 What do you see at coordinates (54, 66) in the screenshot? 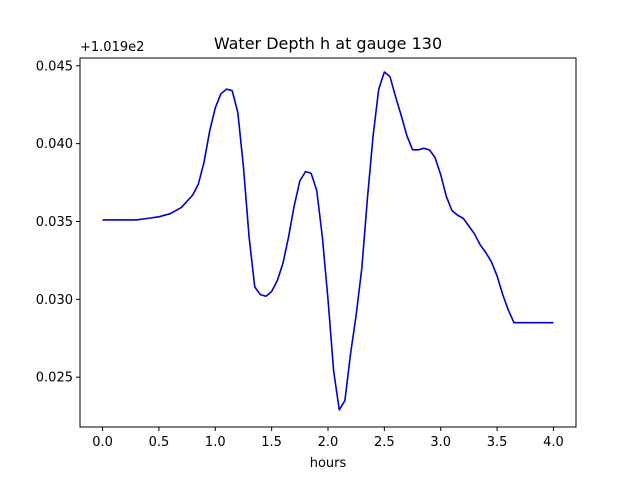
I see `y-tick-label: 0.045` at bounding box center [54, 66].